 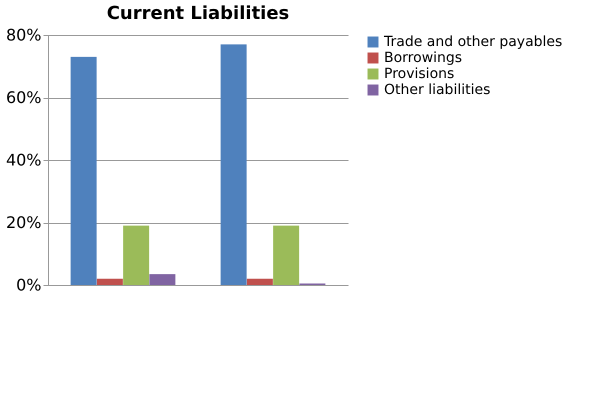 What do you see at coordinates (24, 160) in the screenshot?
I see `y-tick-label: 40%` at bounding box center [24, 160].